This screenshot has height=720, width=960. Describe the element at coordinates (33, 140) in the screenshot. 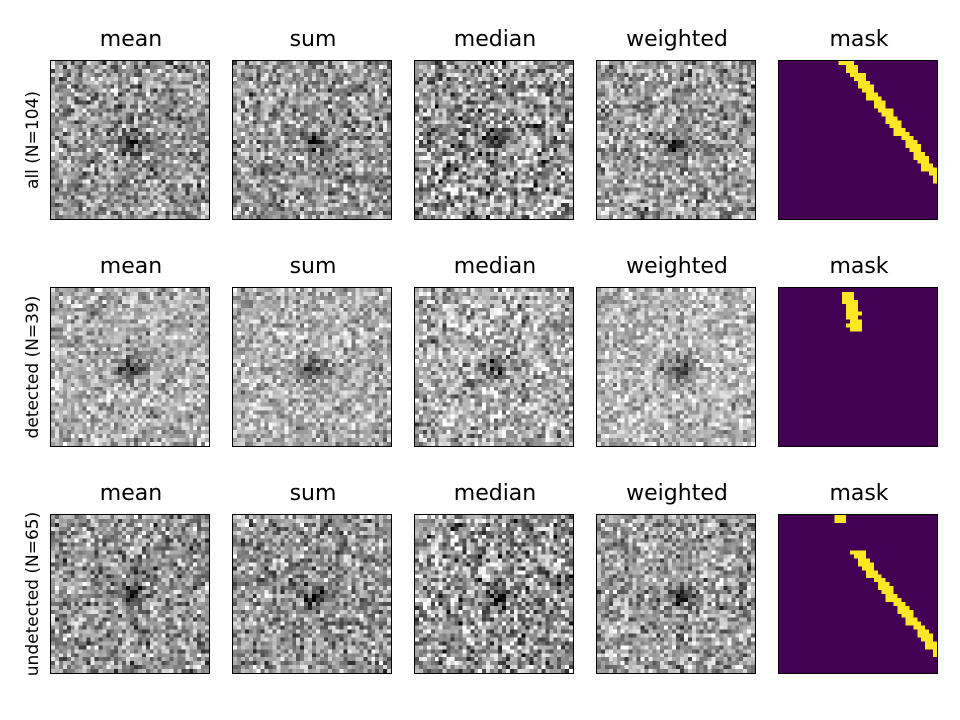

I see `row-label: all (N=104)` at that location.